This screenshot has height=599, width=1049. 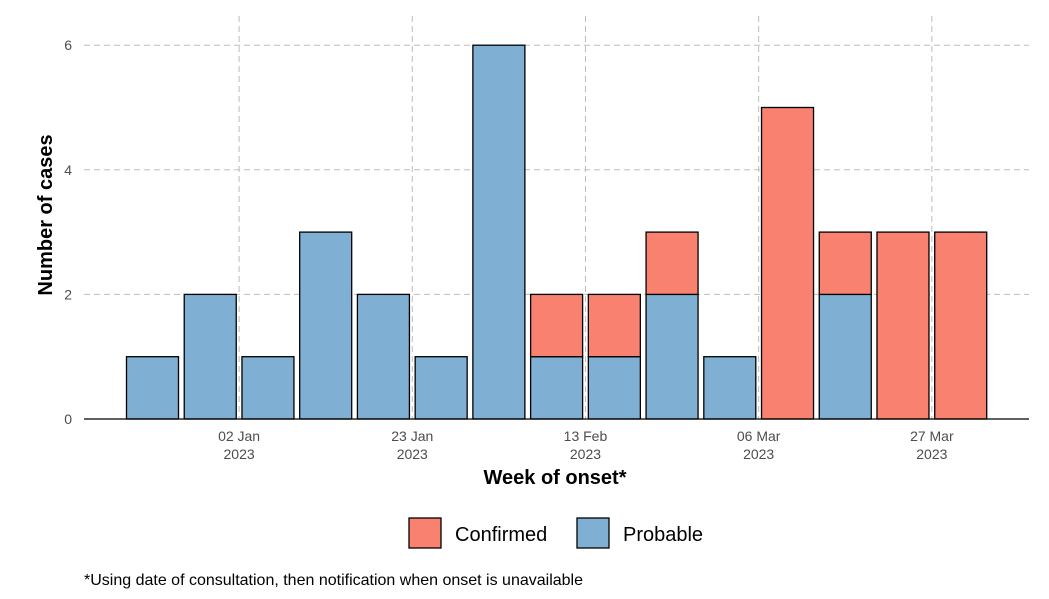 I want to click on y-tick-label: 2, so click(x=68, y=294).